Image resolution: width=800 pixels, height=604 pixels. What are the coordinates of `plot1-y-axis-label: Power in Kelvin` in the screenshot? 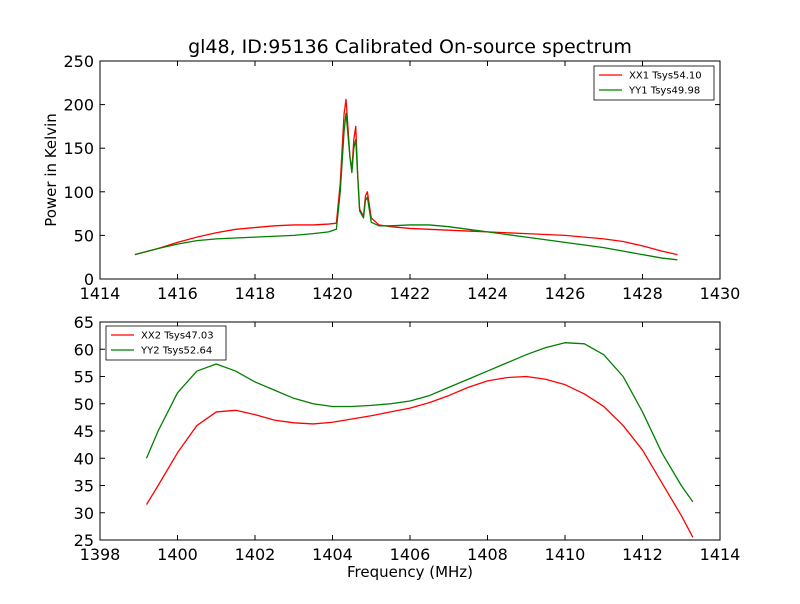 It's located at (51, 170).